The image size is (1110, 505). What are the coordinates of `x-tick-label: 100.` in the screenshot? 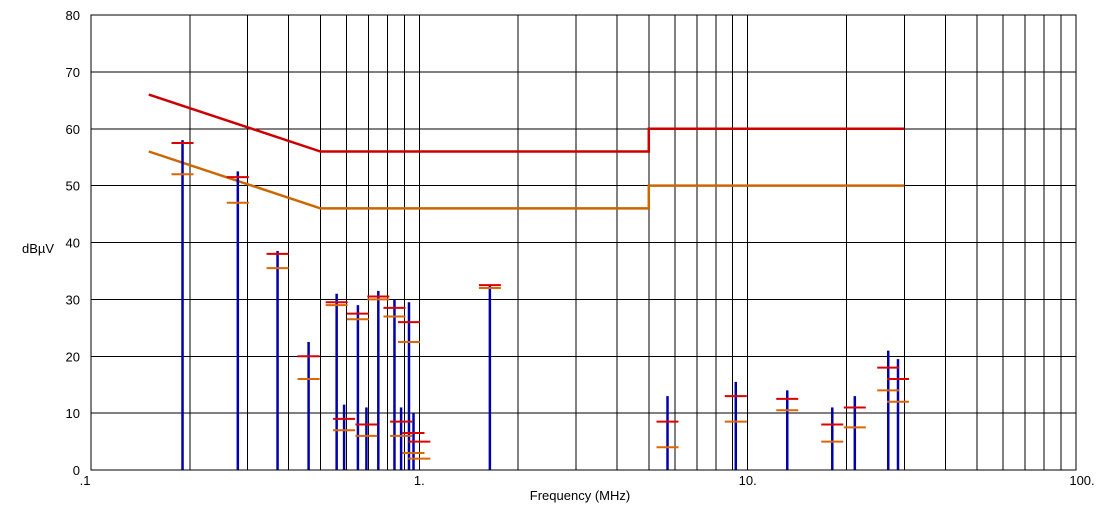 It's located at (1081, 480).